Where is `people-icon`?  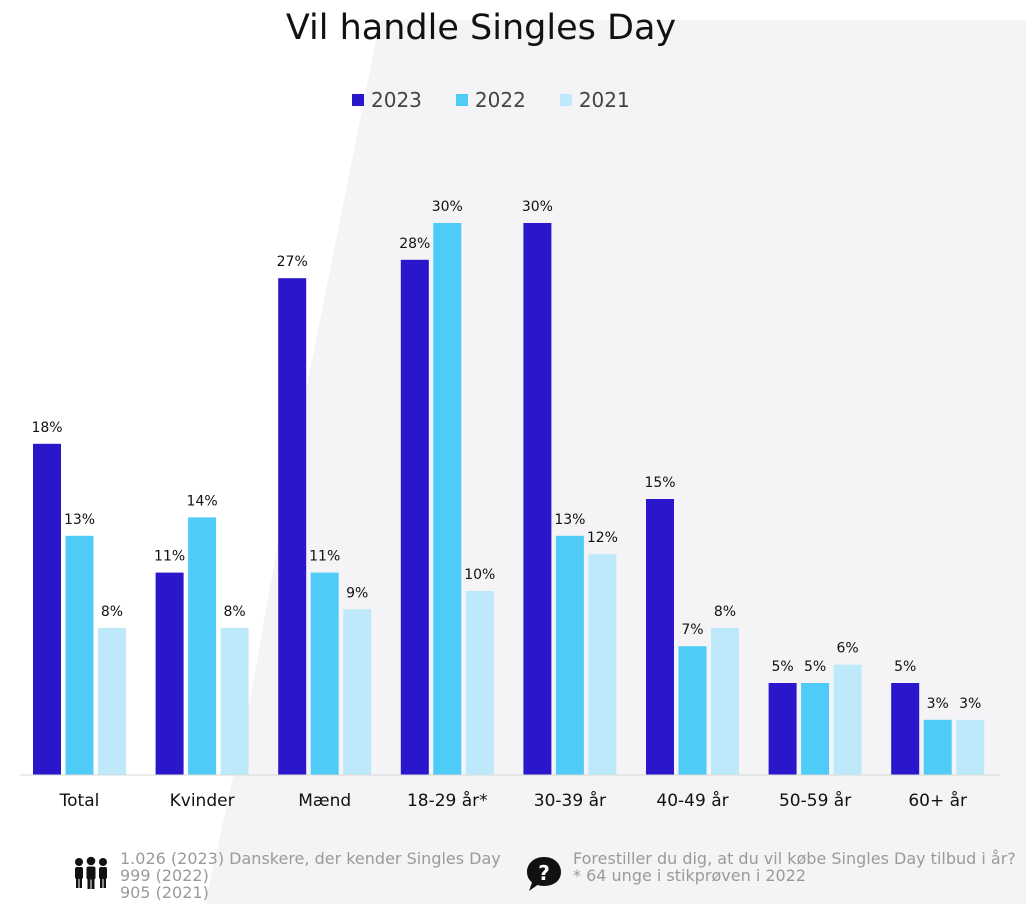 people-icon is located at coordinates (91, 872).